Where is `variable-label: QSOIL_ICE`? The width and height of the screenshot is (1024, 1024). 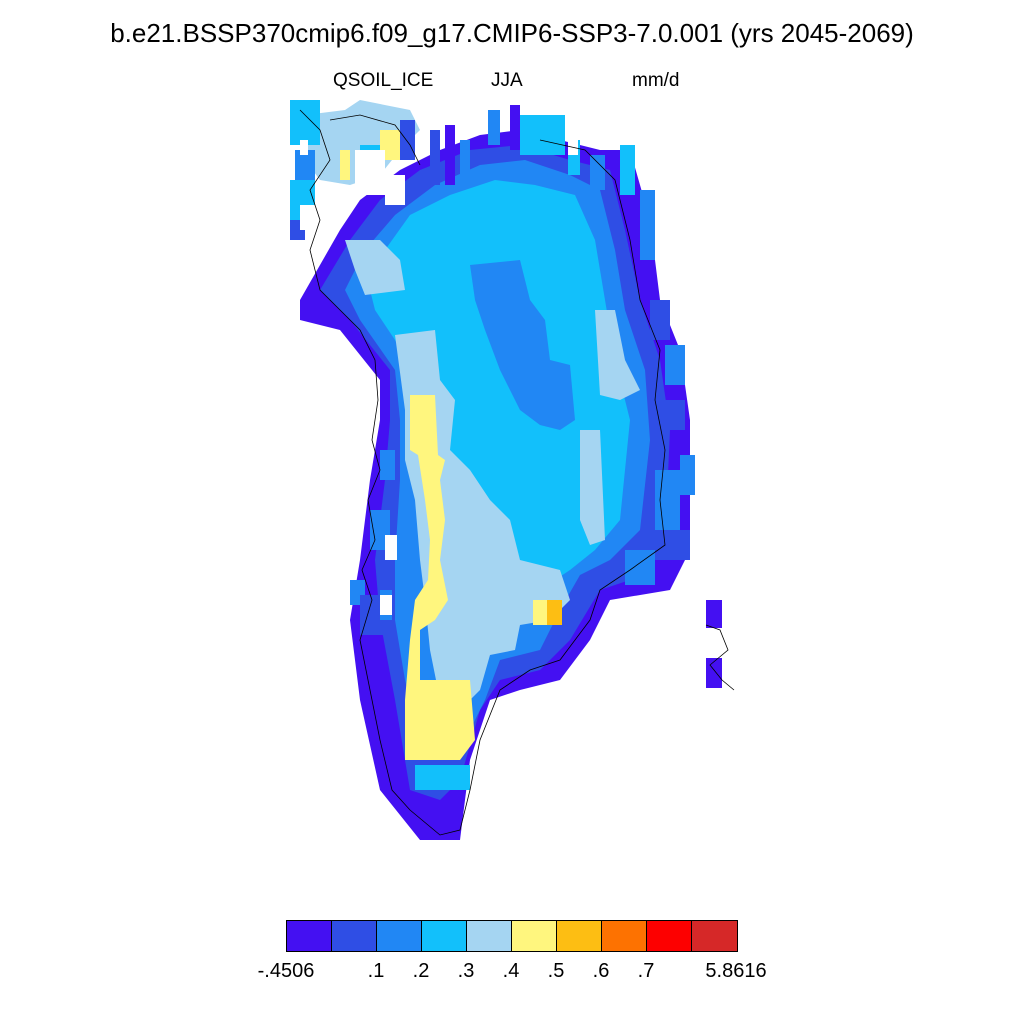
variable-label: QSOIL_ICE is located at coordinates (383, 80).